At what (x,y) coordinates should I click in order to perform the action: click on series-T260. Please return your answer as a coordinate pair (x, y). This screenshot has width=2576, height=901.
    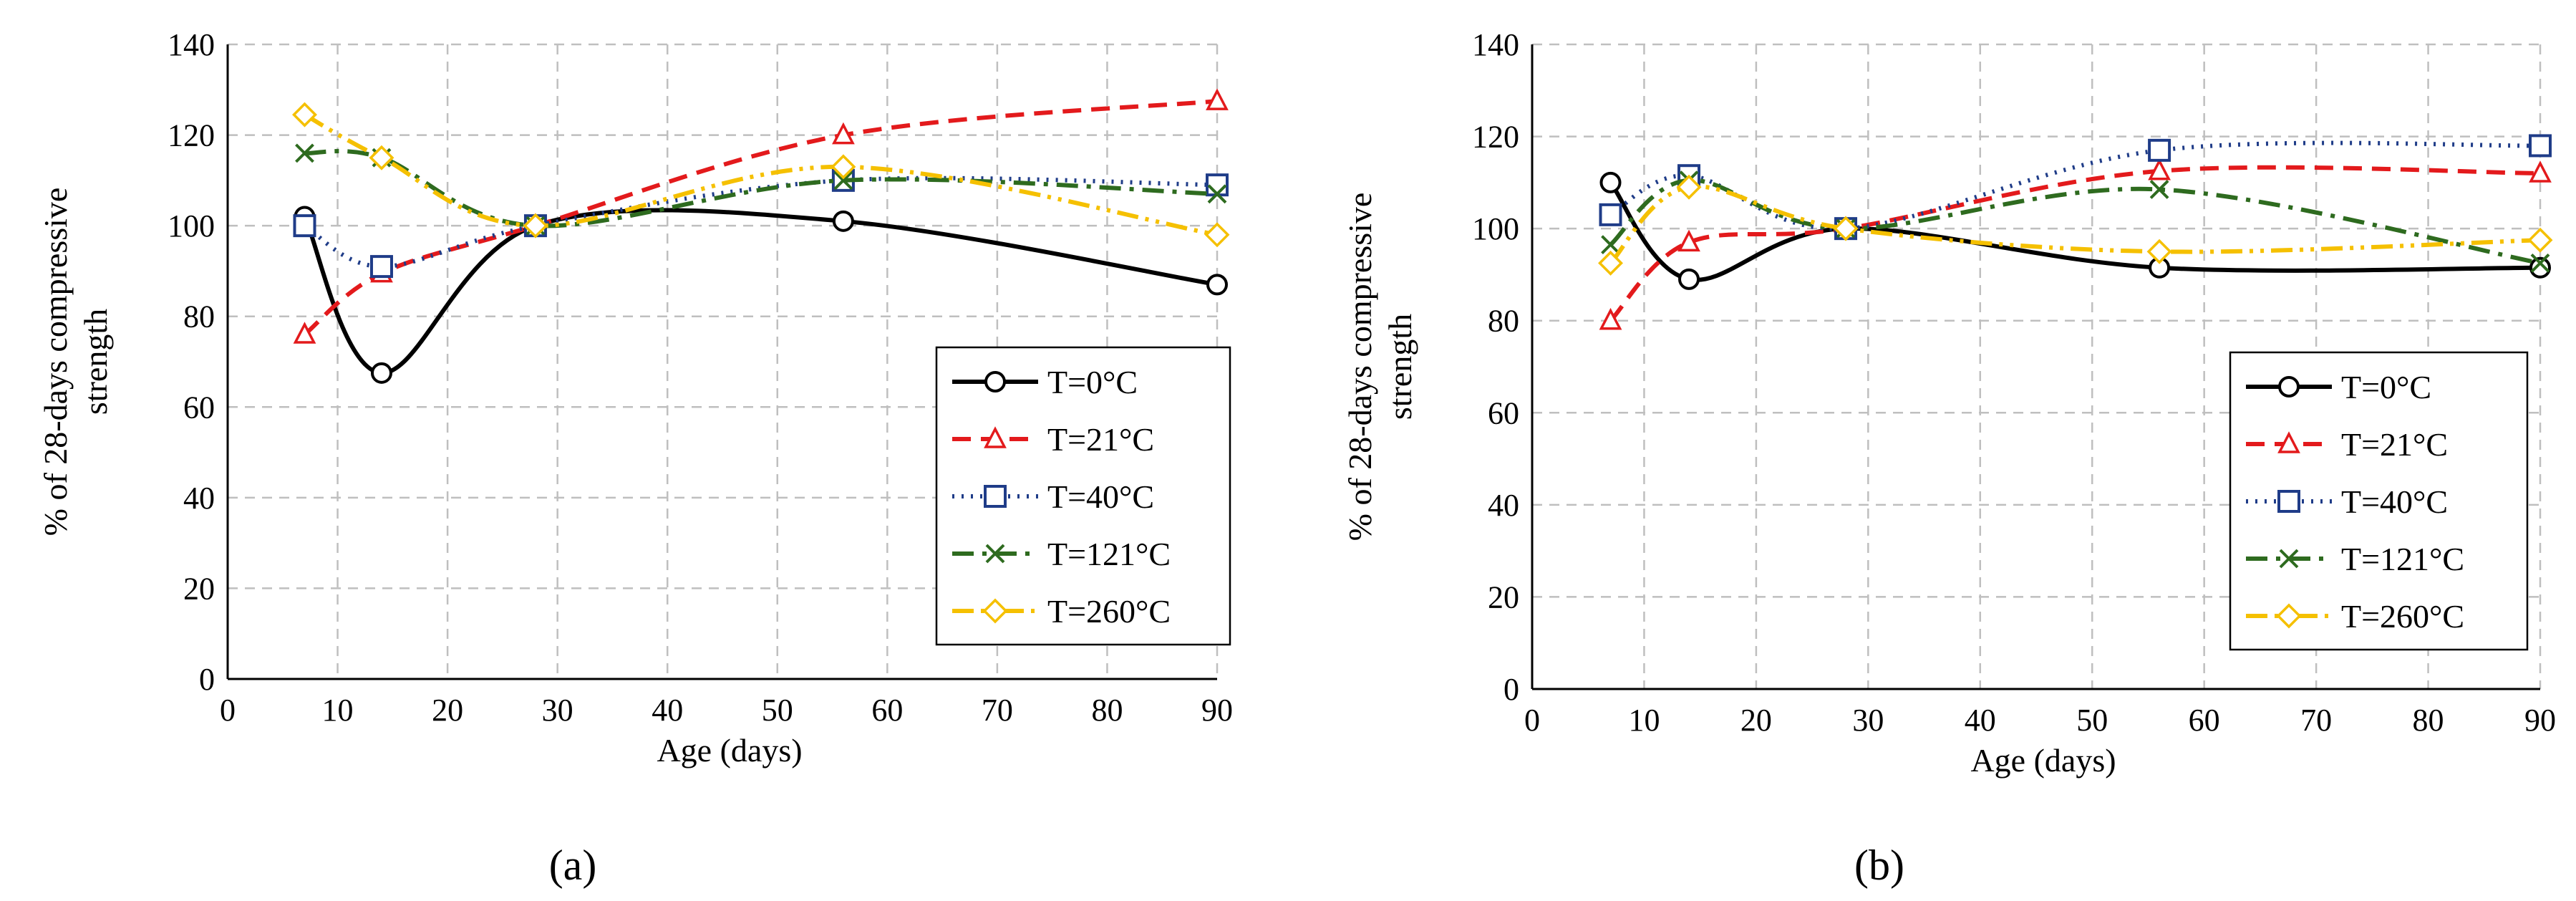
    Looking at the image, I should click on (761, 175).